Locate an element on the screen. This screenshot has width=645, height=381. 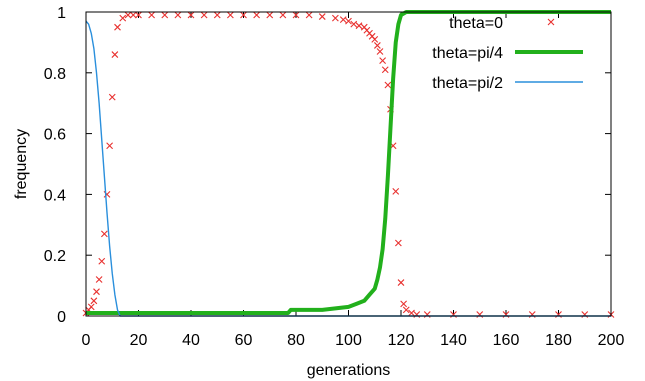
legend-label: theta=pi/4 is located at coordinates (467, 53).